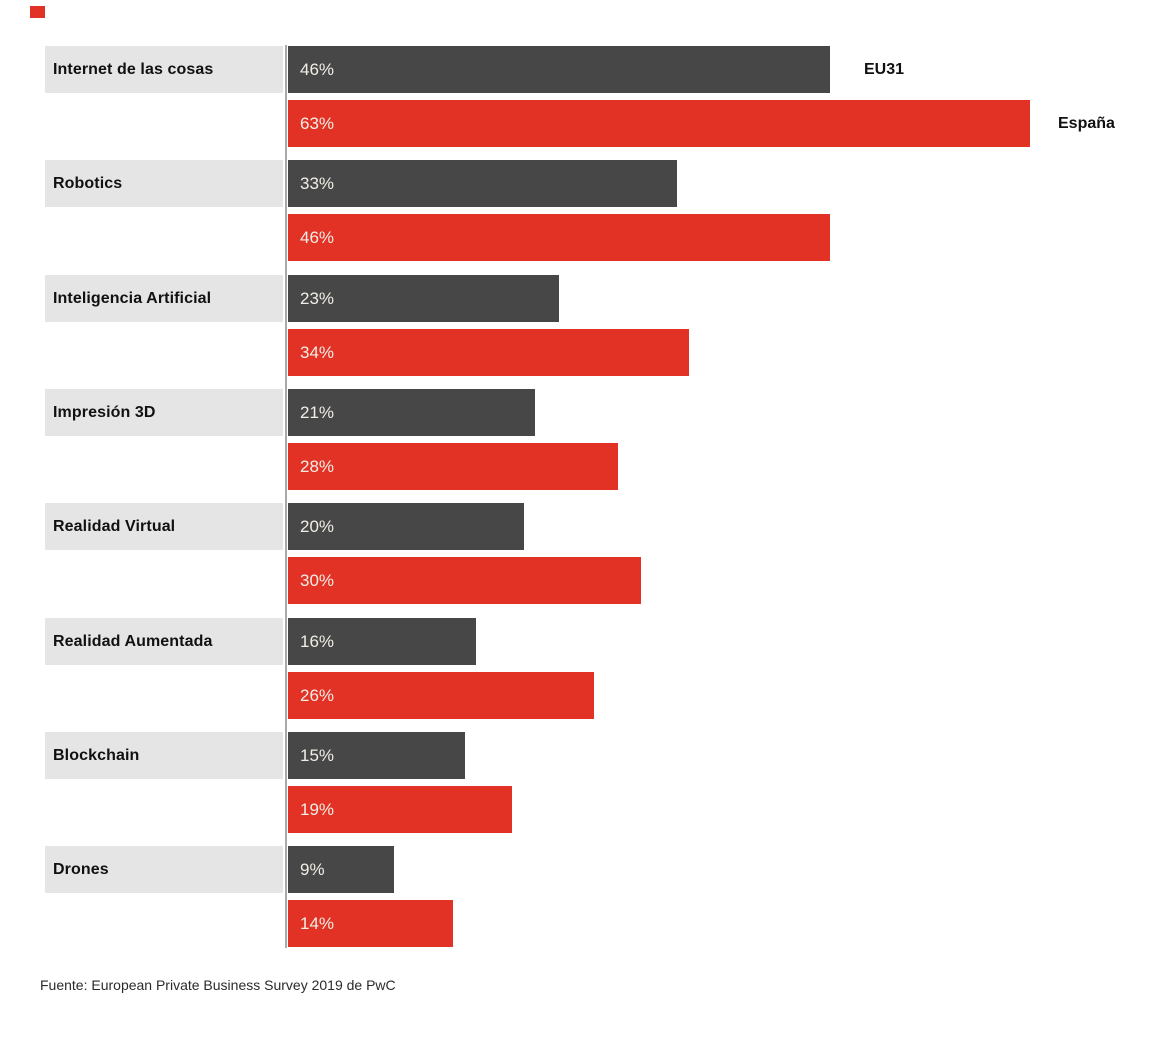 The width and height of the screenshot is (1165, 1039). Describe the element at coordinates (453, 466) in the screenshot. I see `bar-espana: 28%` at that location.